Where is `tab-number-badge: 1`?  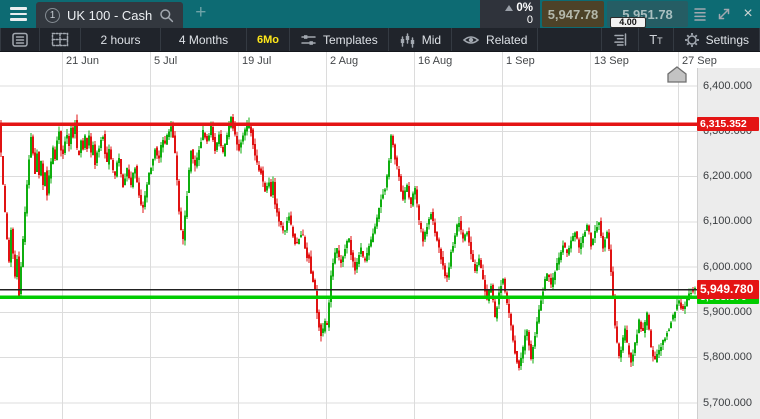 tab-number-badge: 1 is located at coordinates (52, 15).